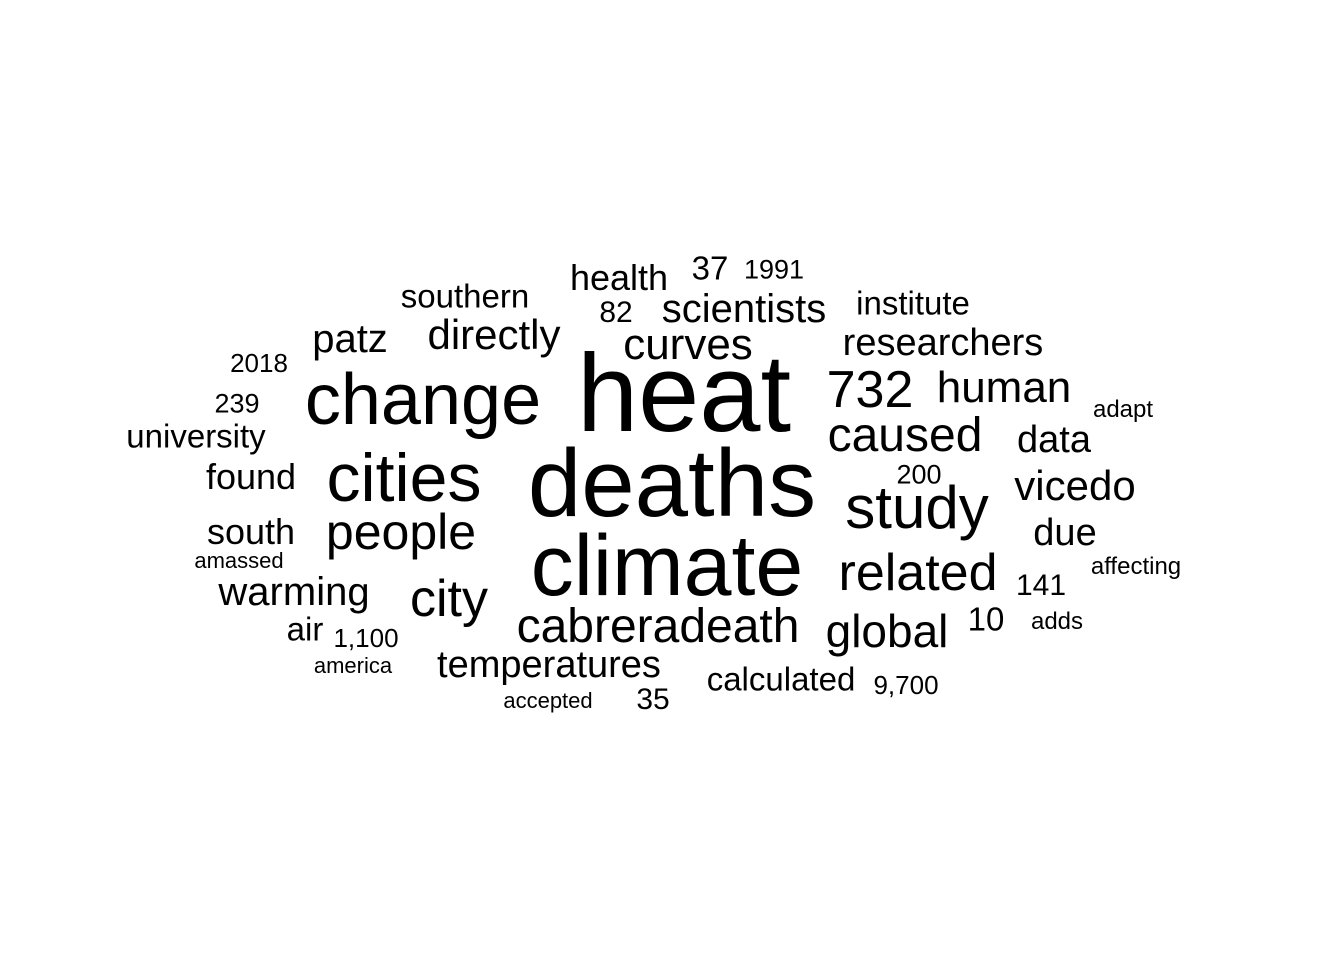 This screenshot has width=1344, height=960. What do you see at coordinates (549, 665) in the screenshot?
I see `word-temperatures: temperatures` at bounding box center [549, 665].